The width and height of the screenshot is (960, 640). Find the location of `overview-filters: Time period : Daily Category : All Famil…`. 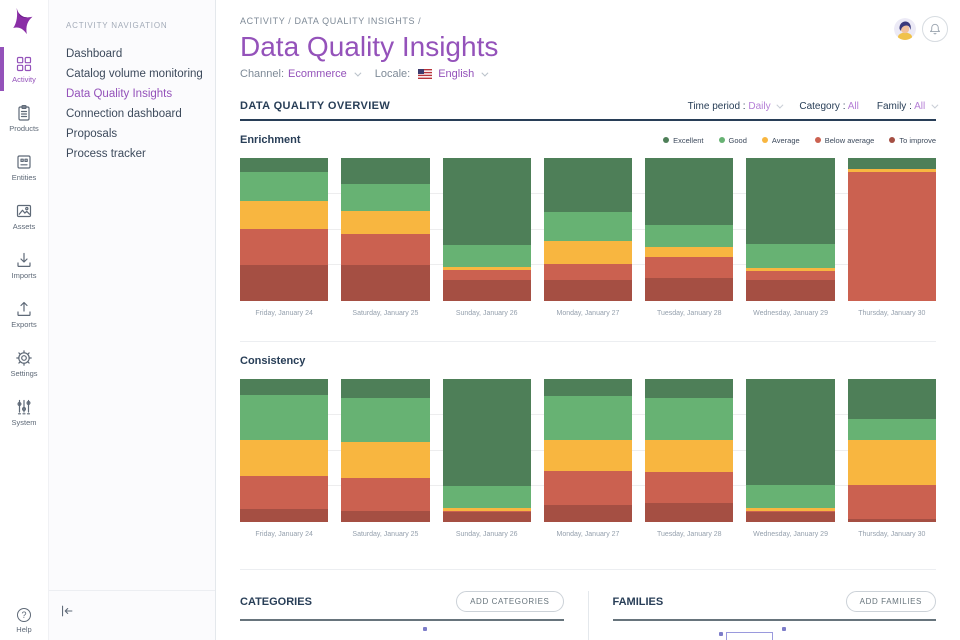

overview-filters: Time period : Daily Category : All Famil… is located at coordinates (813, 106).